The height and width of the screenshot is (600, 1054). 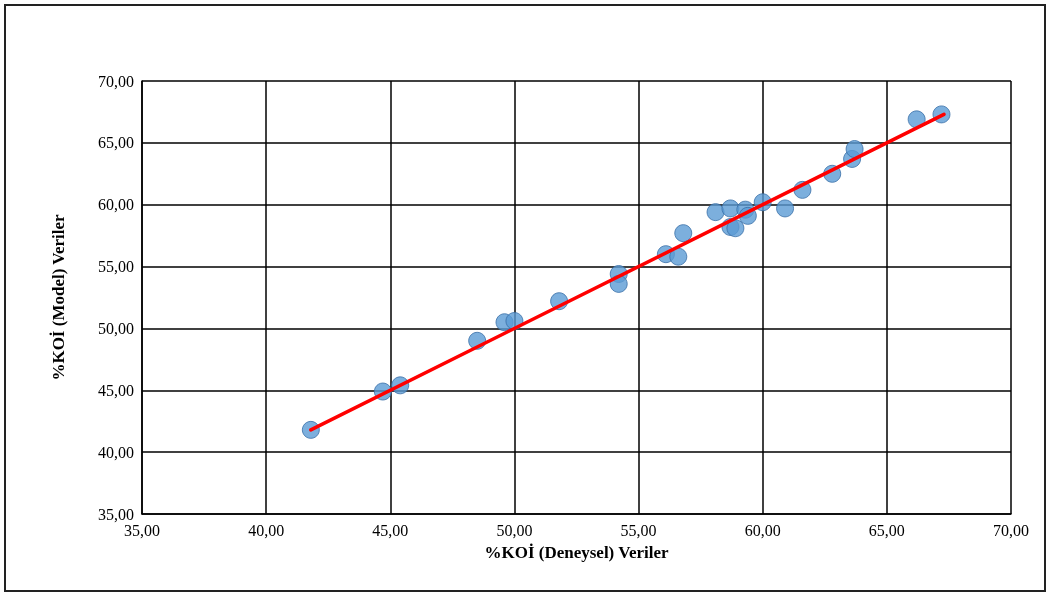 What do you see at coordinates (116, 452) in the screenshot?
I see `y-tick-label: 40,00` at bounding box center [116, 452].